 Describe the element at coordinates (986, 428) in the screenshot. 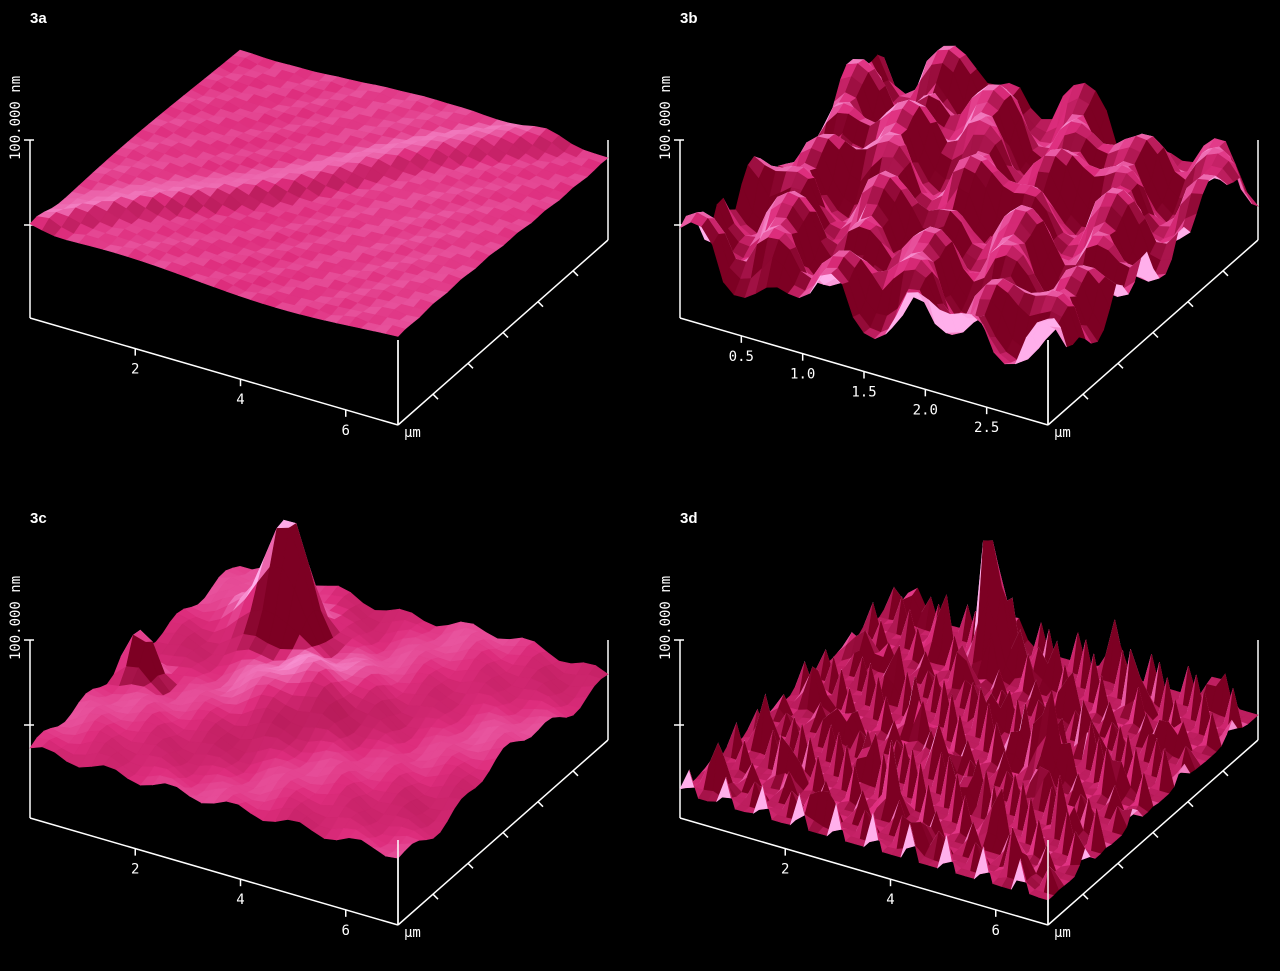

I see `x-tick-label: 2.5` at that location.